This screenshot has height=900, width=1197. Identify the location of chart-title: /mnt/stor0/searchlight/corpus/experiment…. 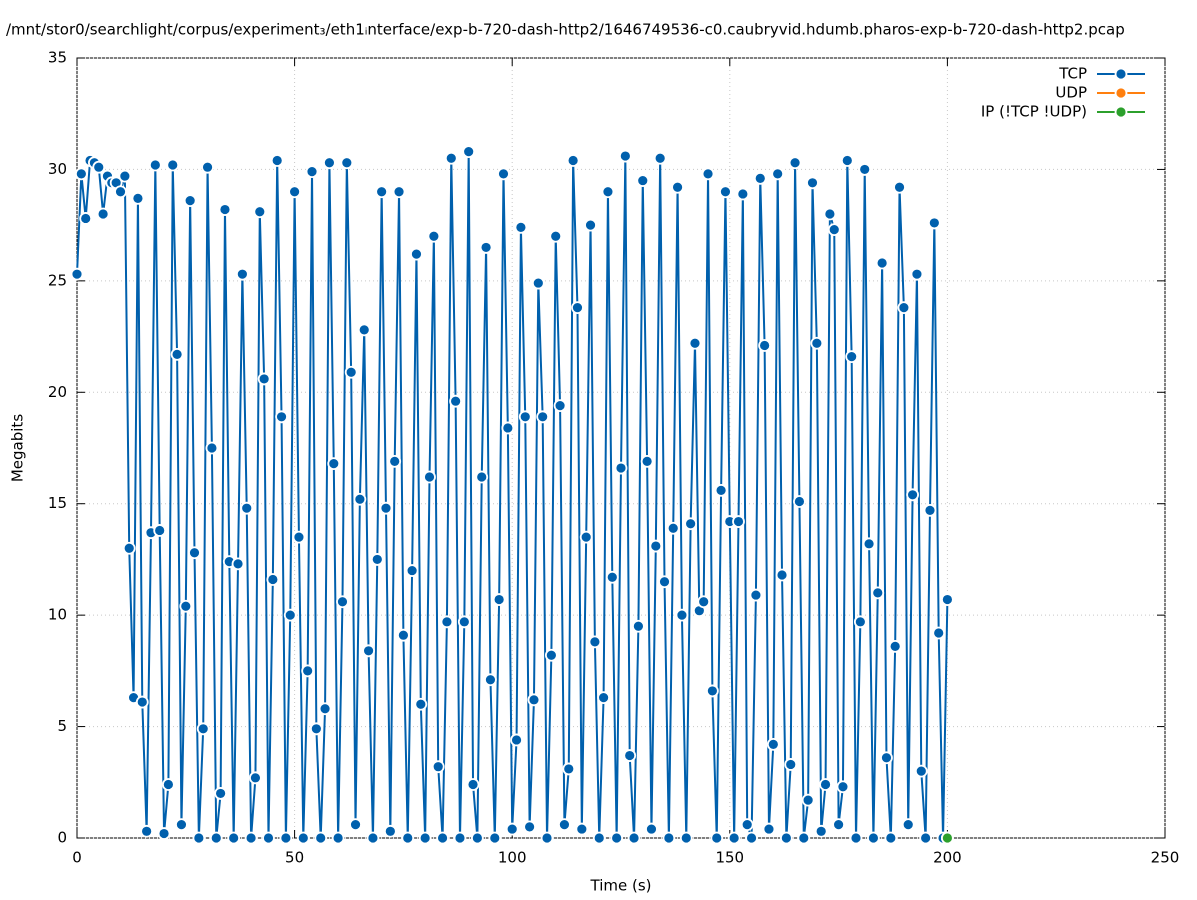
(565, 30).